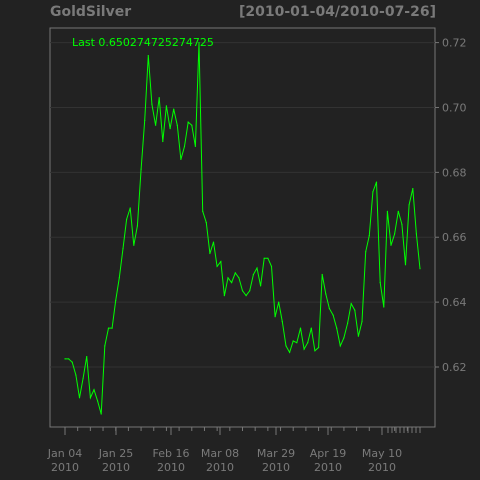  What do you see at coordinates (382, 453) in the screenshot?
I see `x-tick-label: May 10` at bounding box center [382, 453].